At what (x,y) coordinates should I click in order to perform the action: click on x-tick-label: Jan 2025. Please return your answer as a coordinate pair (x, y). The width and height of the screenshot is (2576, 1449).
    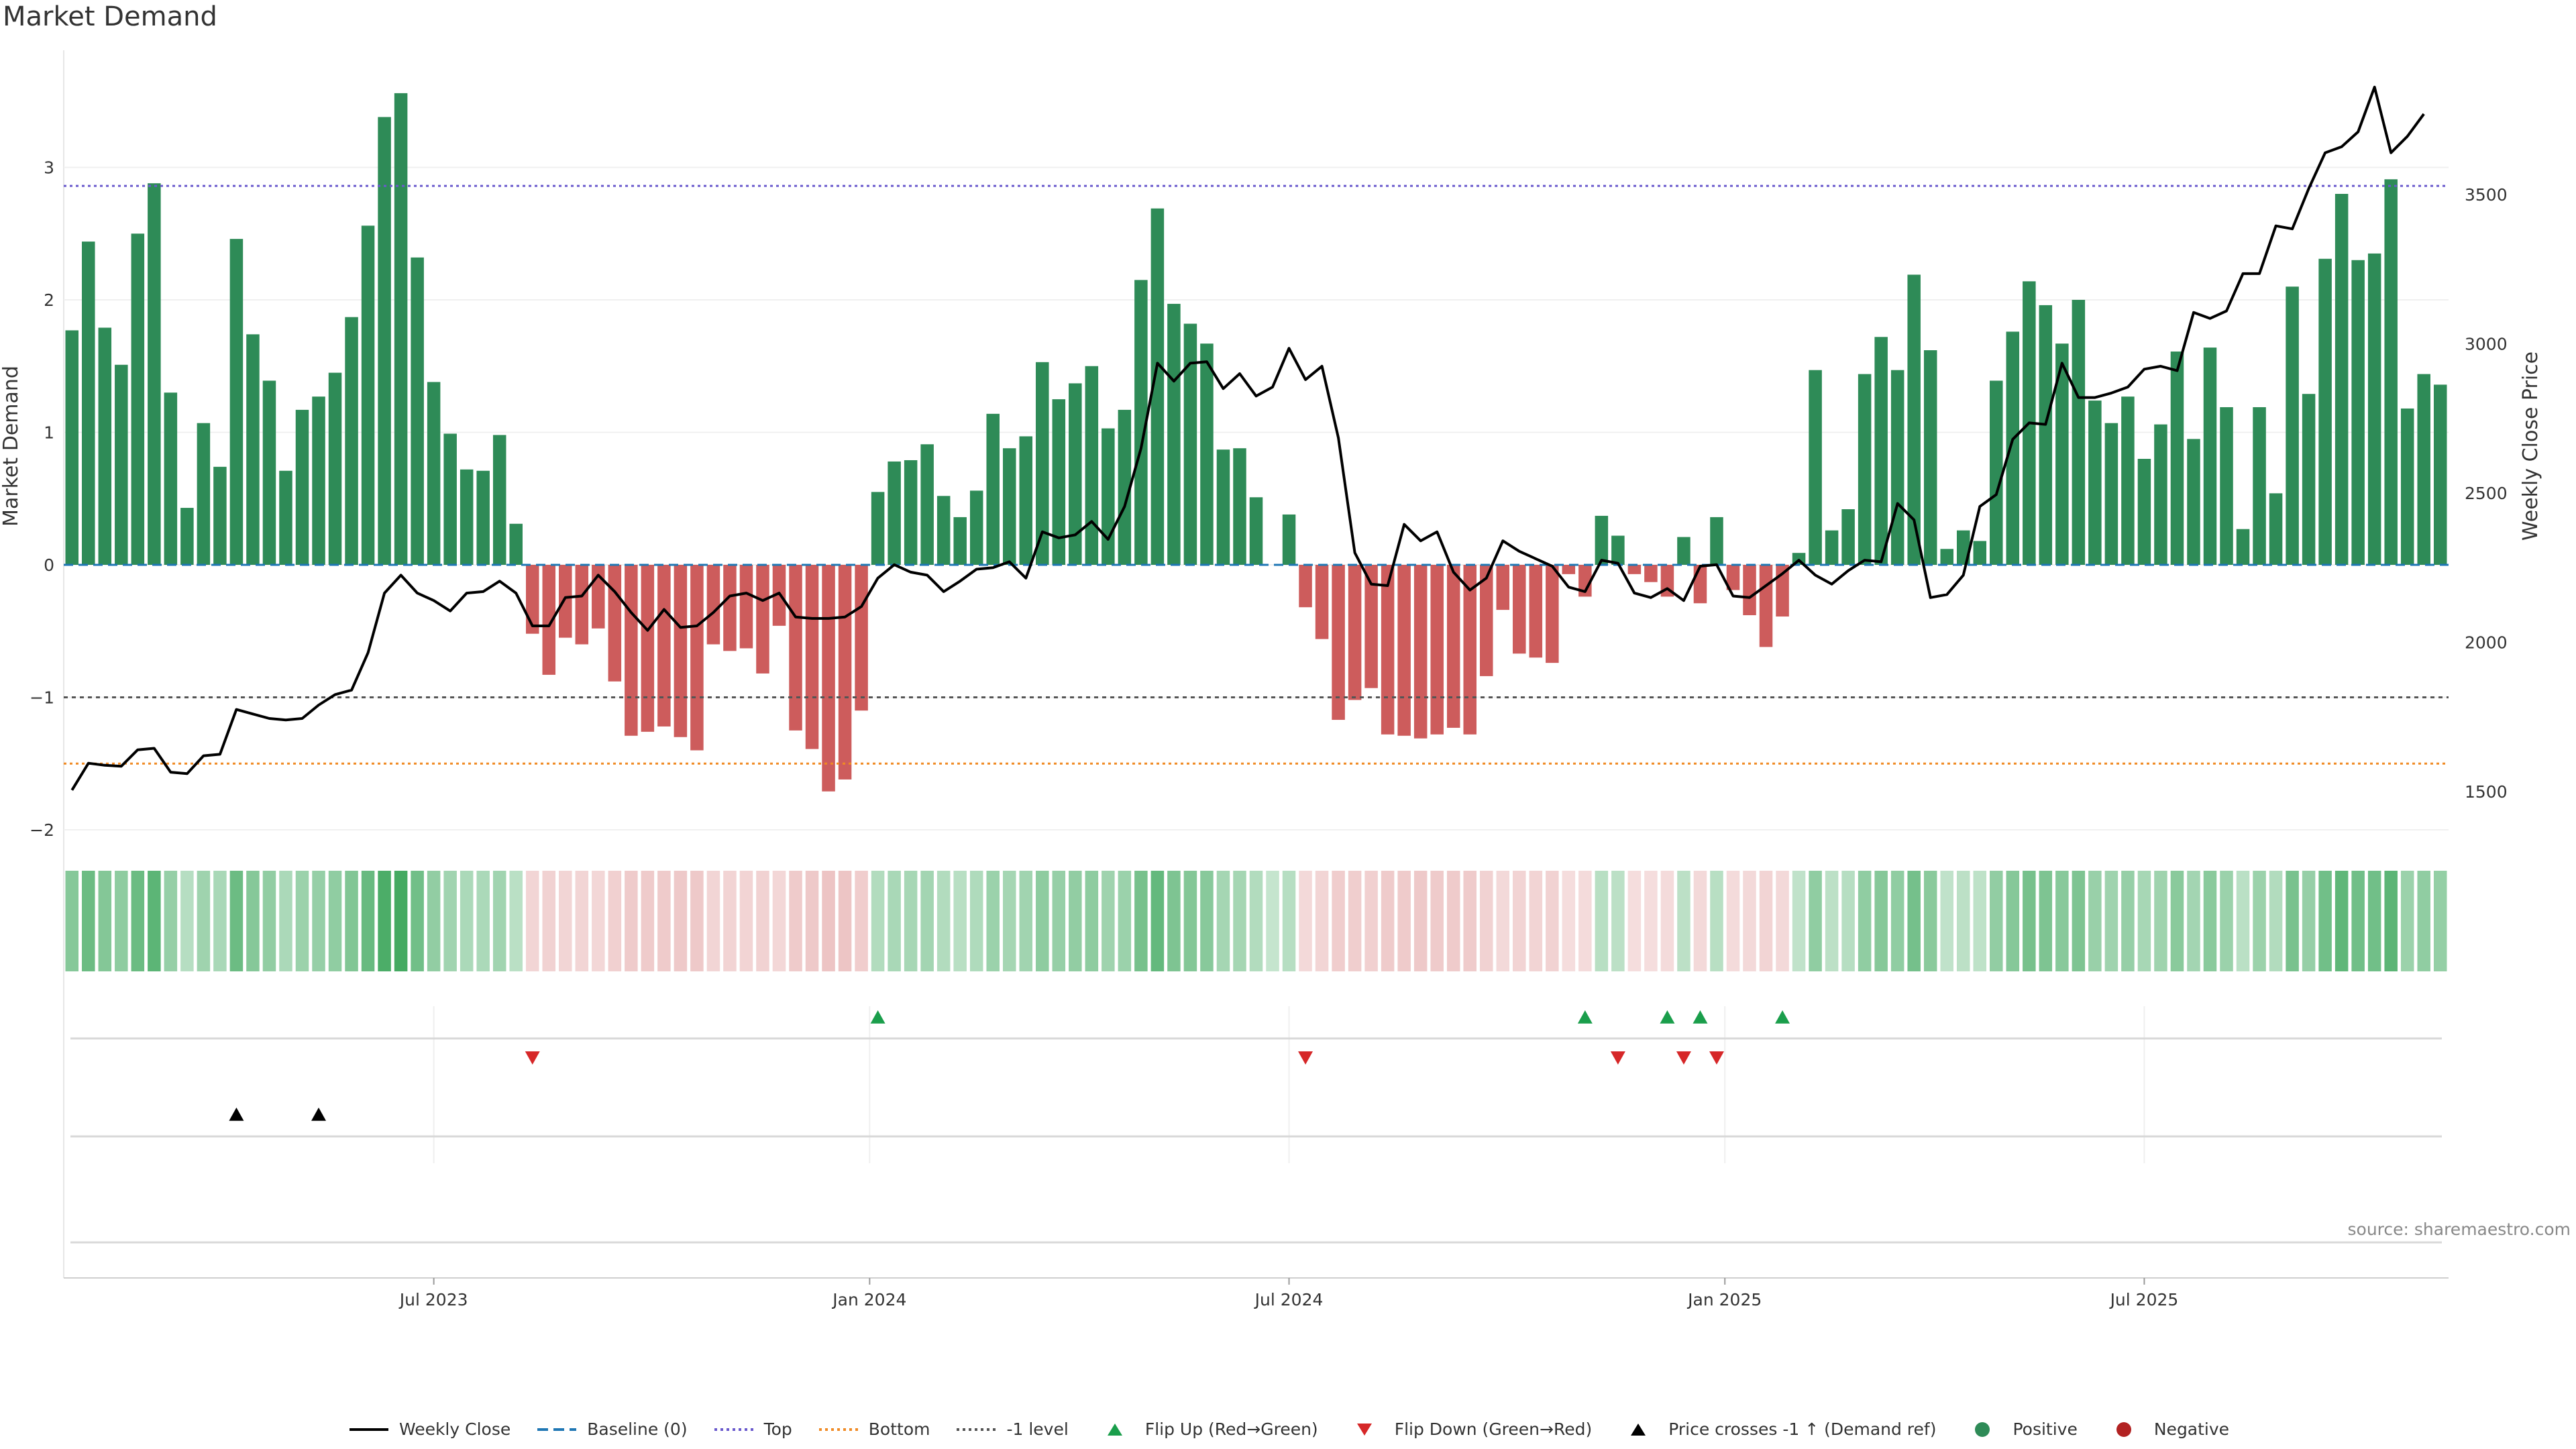
    Looking at the image, I should click on (1724, 1299).